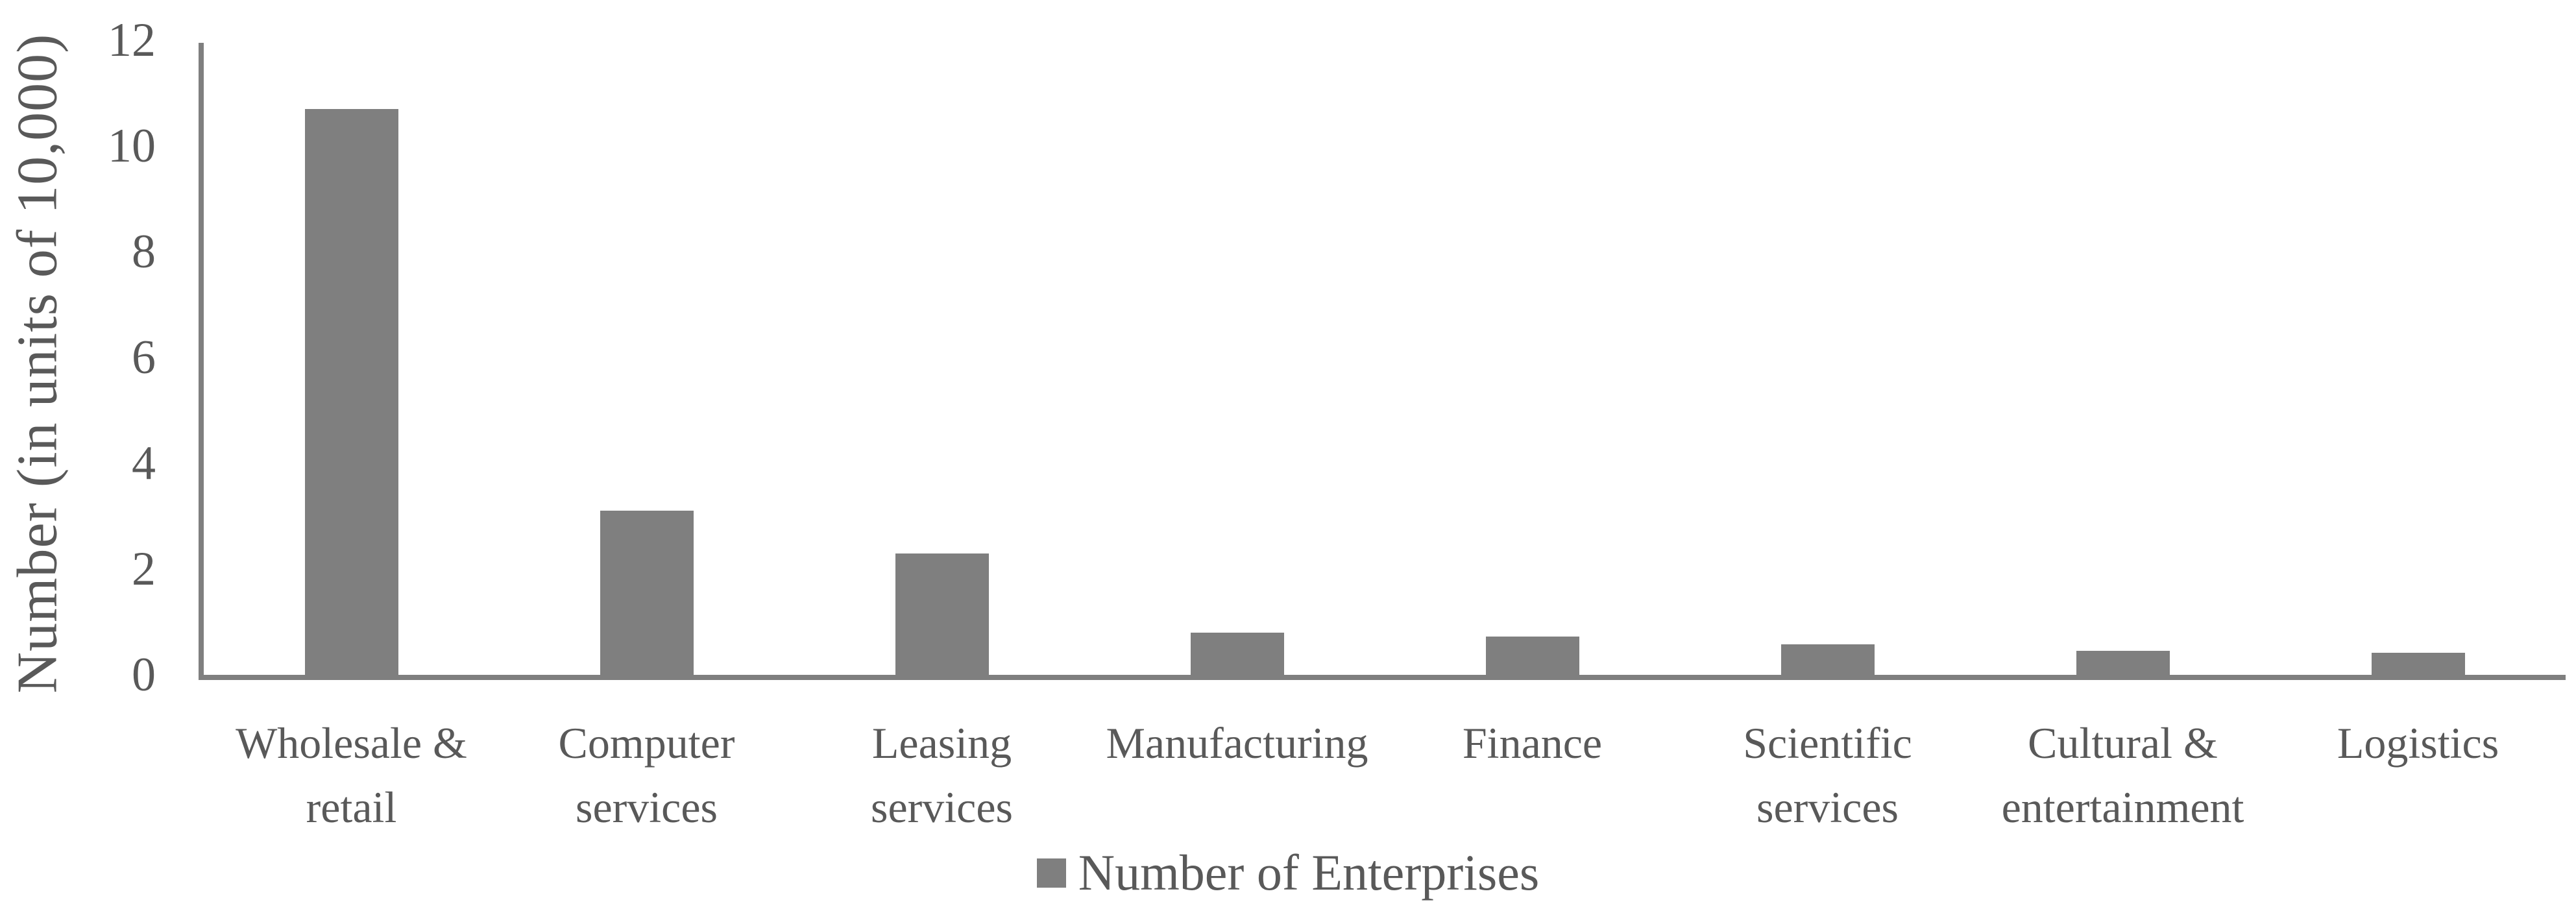 This screenshot has height=924, width=2576. Describe the element at coordinates (132, 40) in the screenshot. I see `y-tick-label-12: 12` at that location.